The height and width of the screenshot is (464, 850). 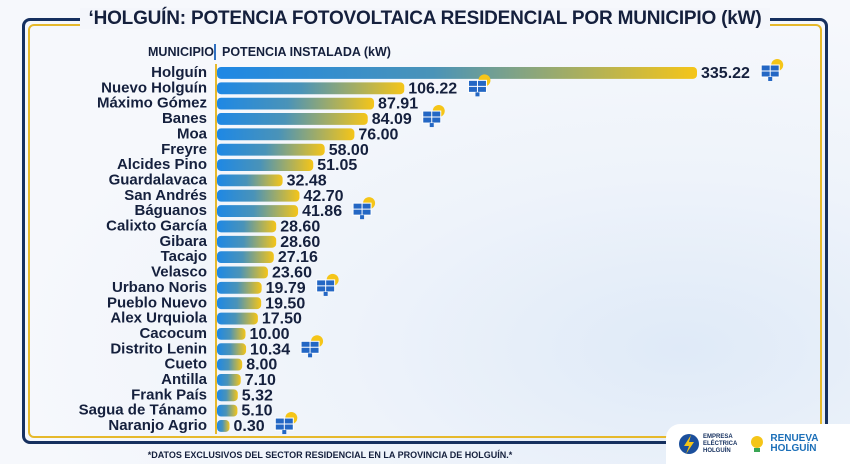 What do you see at coordinates (184, 118) in the screenshot?
I see `category-label: Banes` at bounding box center [184, 118].